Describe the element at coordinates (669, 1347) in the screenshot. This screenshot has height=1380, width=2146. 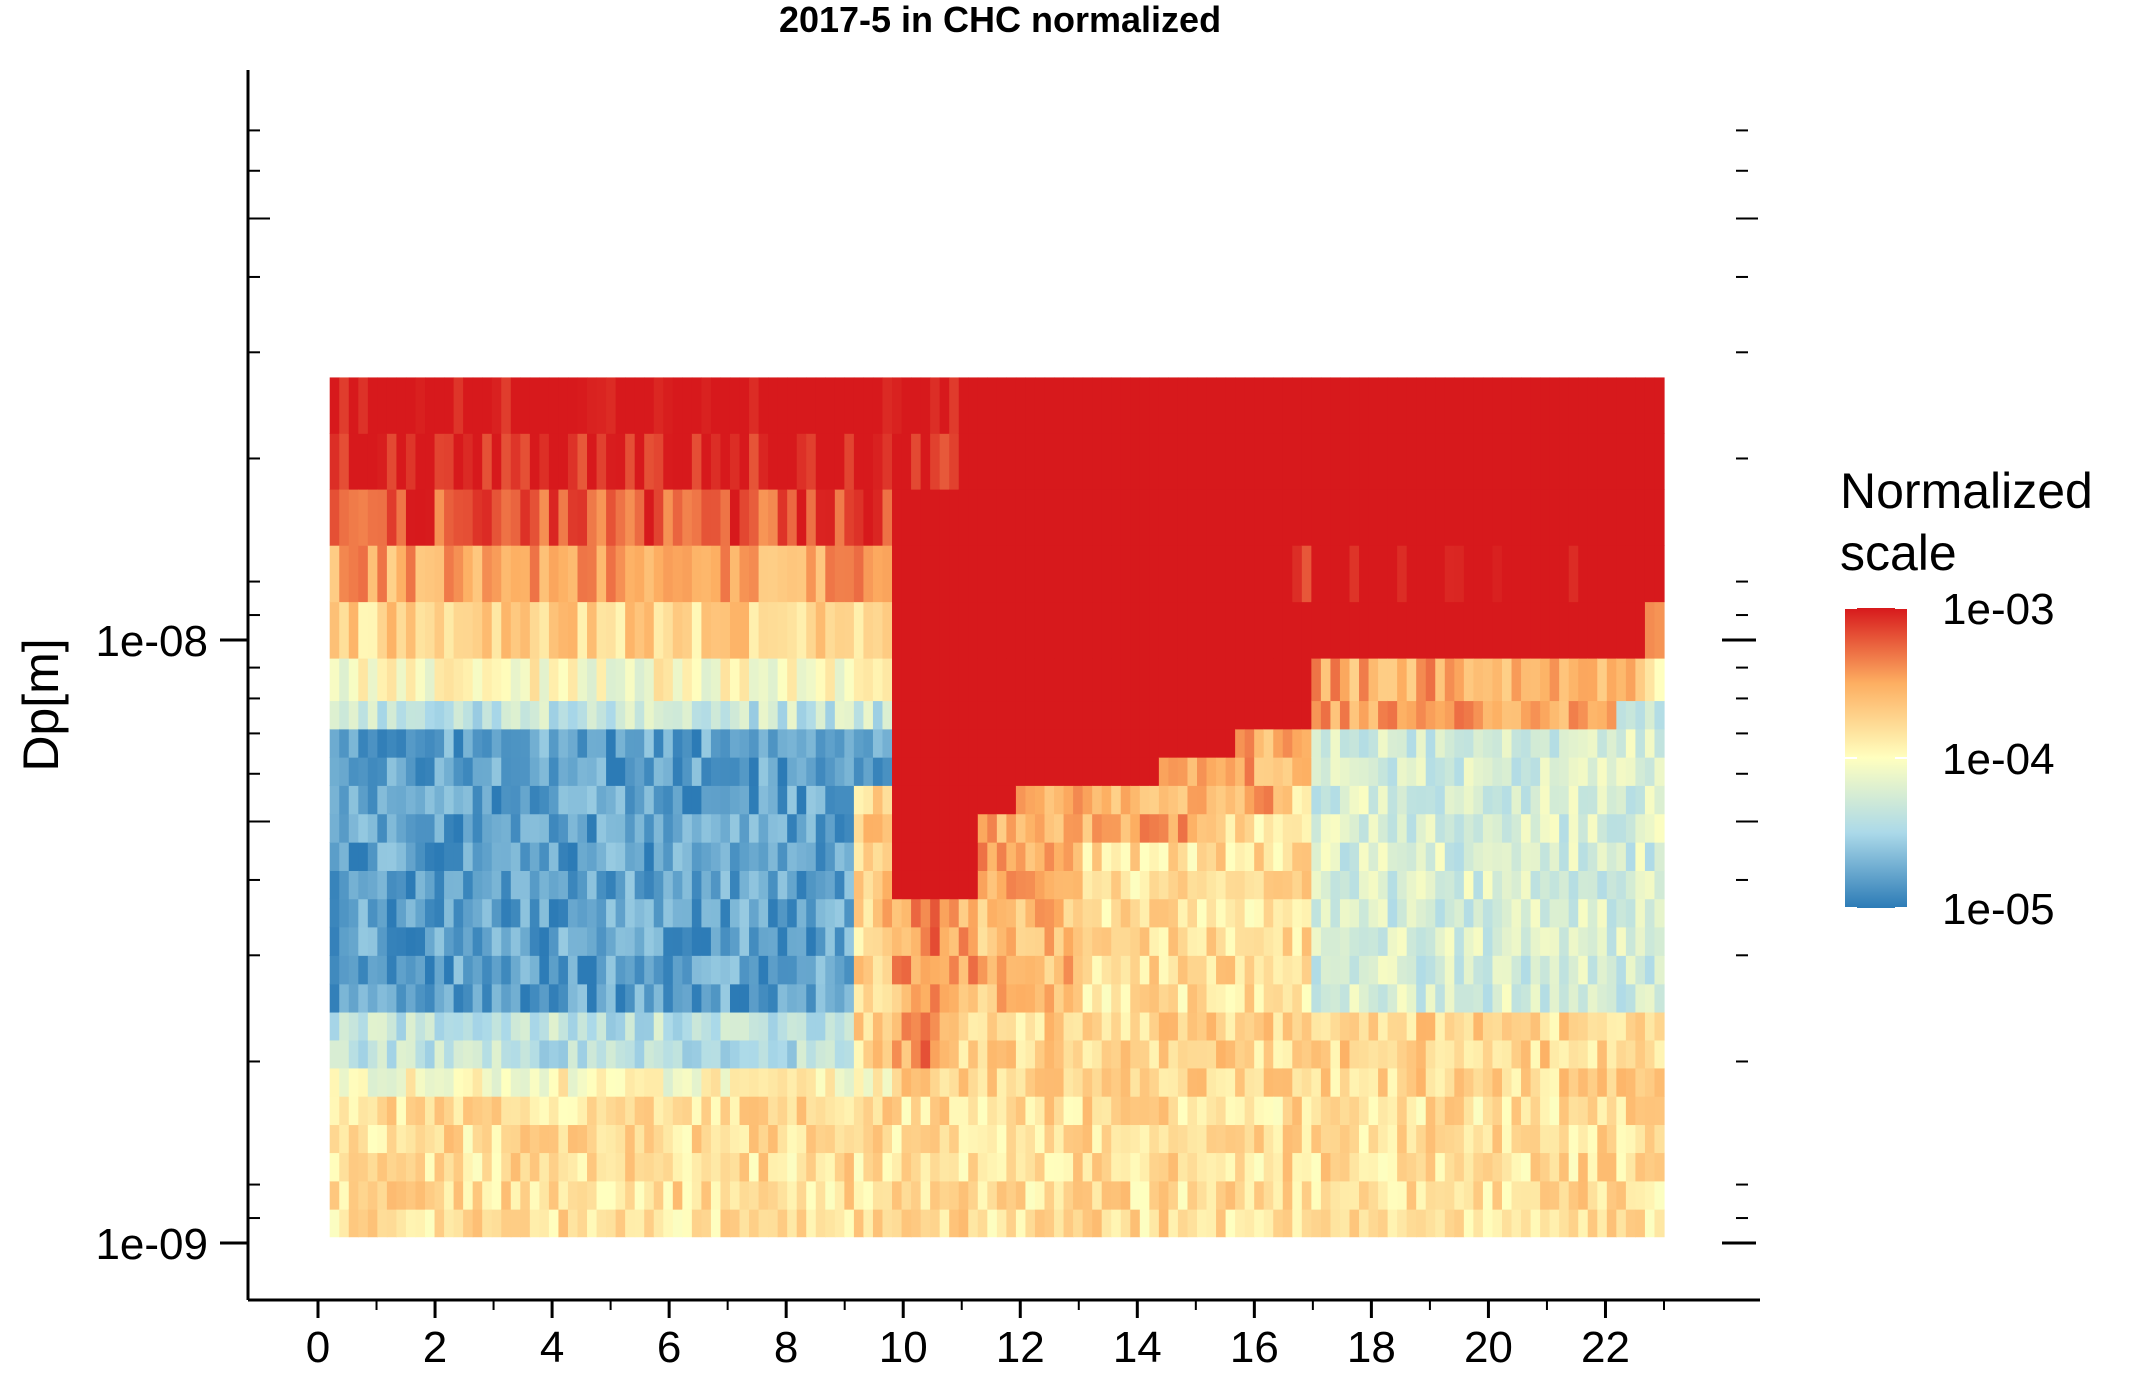
I see `x-tick-label: 6` at that location.